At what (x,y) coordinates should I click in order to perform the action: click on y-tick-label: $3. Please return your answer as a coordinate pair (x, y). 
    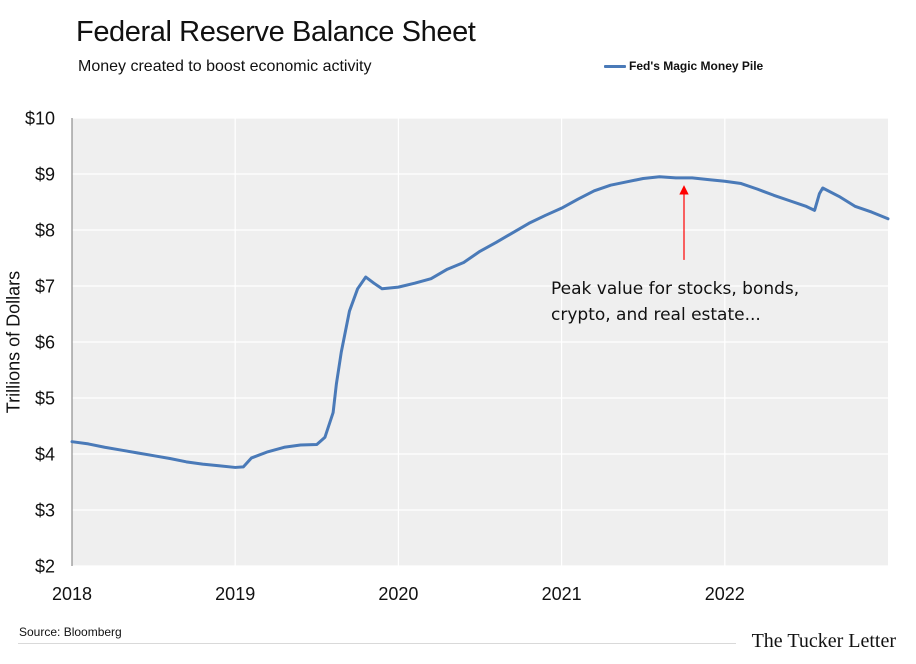
    Looking at the image, I should click on (45, 511).